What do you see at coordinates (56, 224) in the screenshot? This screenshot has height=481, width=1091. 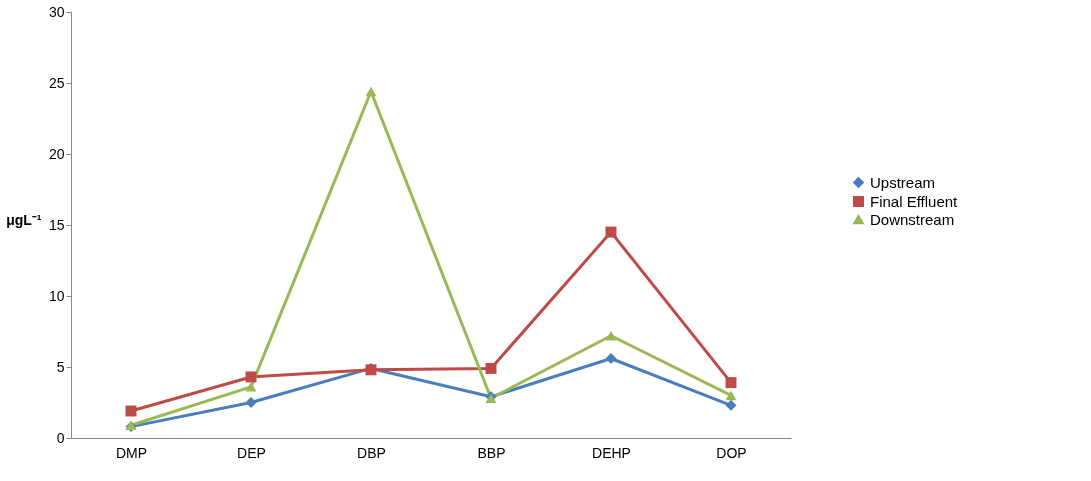 I see `y-tick-label: 15` at bounding box center [56, 224].